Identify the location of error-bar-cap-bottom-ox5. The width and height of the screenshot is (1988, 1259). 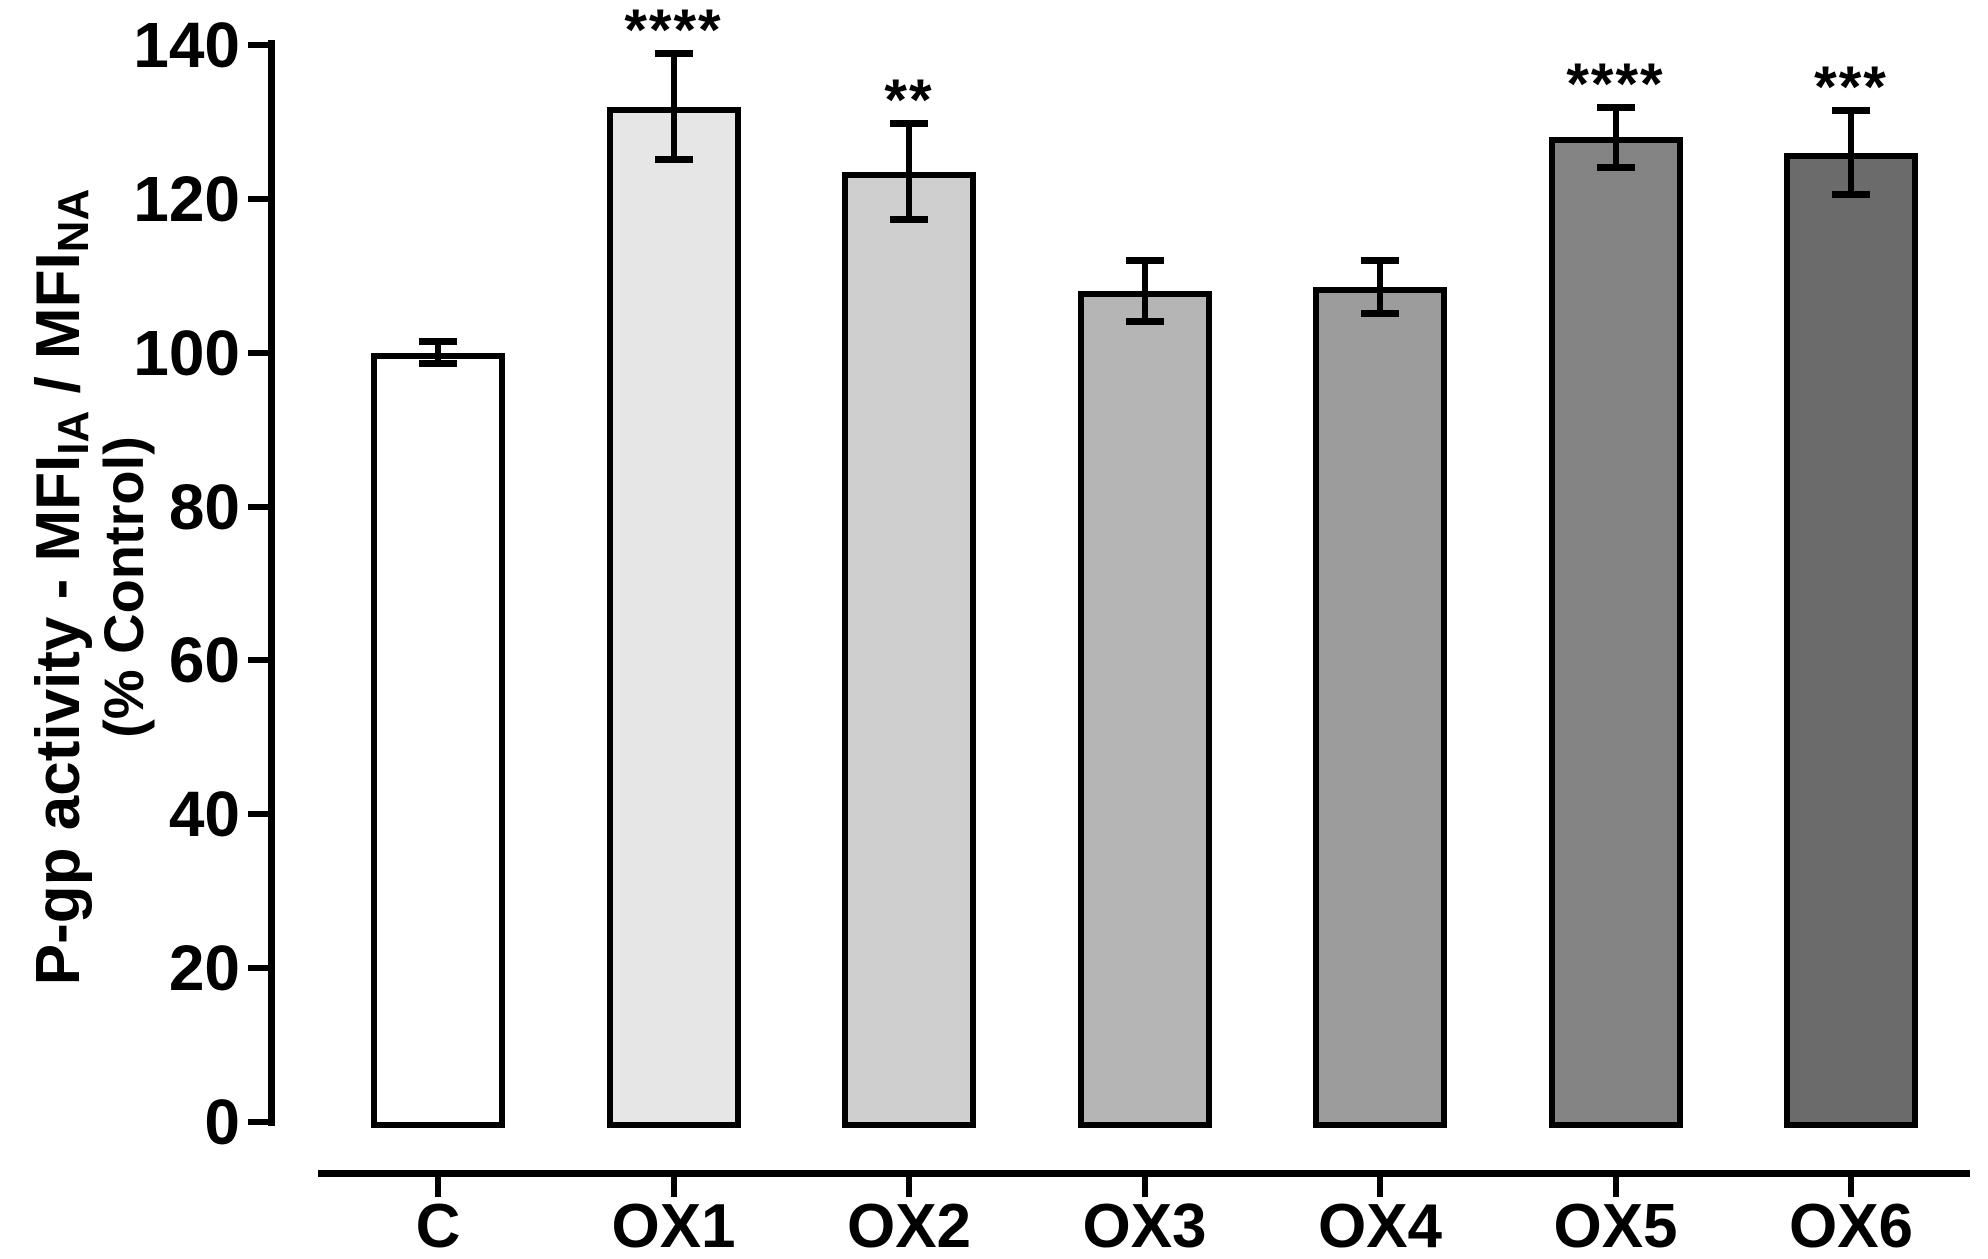
(1615, 168).